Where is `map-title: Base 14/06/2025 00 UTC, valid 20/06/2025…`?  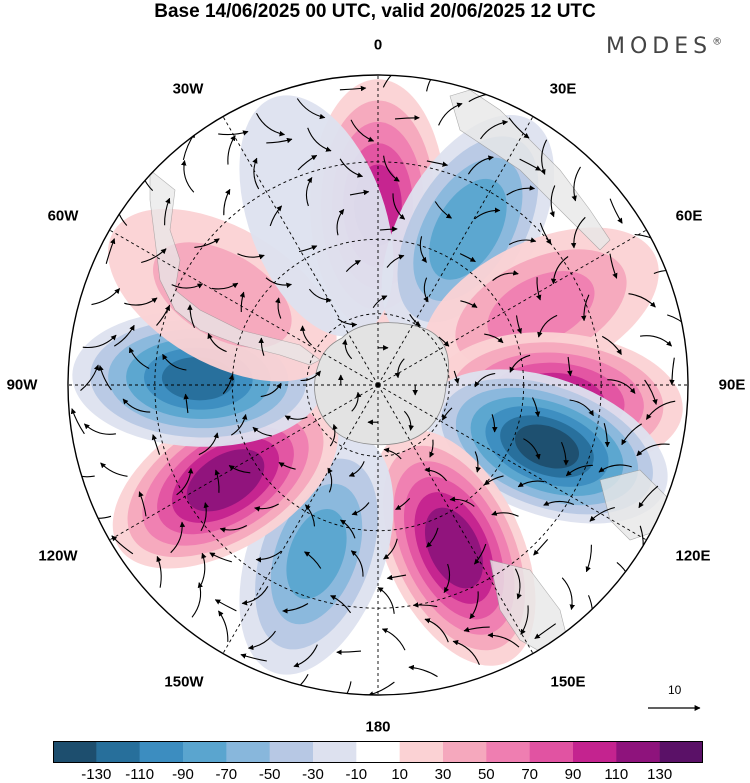
map-title: Base 14/06/2025 00 UTC, valid 20/06/2025… is located at coordinates (375, 11).